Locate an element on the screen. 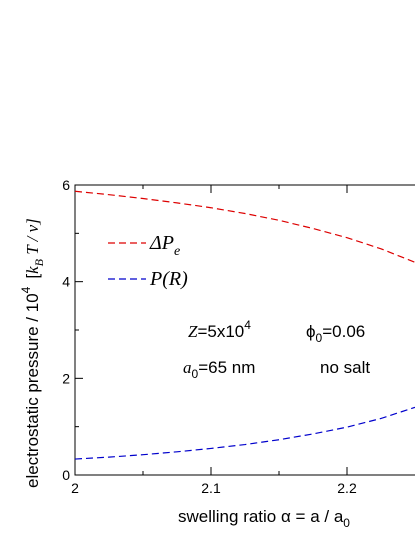 Image resolution: width=415 pixels, height=537 pixels. y-axis-label: electrostatic pressure / 104[kB T / v] is located at coordinates (32, 353).